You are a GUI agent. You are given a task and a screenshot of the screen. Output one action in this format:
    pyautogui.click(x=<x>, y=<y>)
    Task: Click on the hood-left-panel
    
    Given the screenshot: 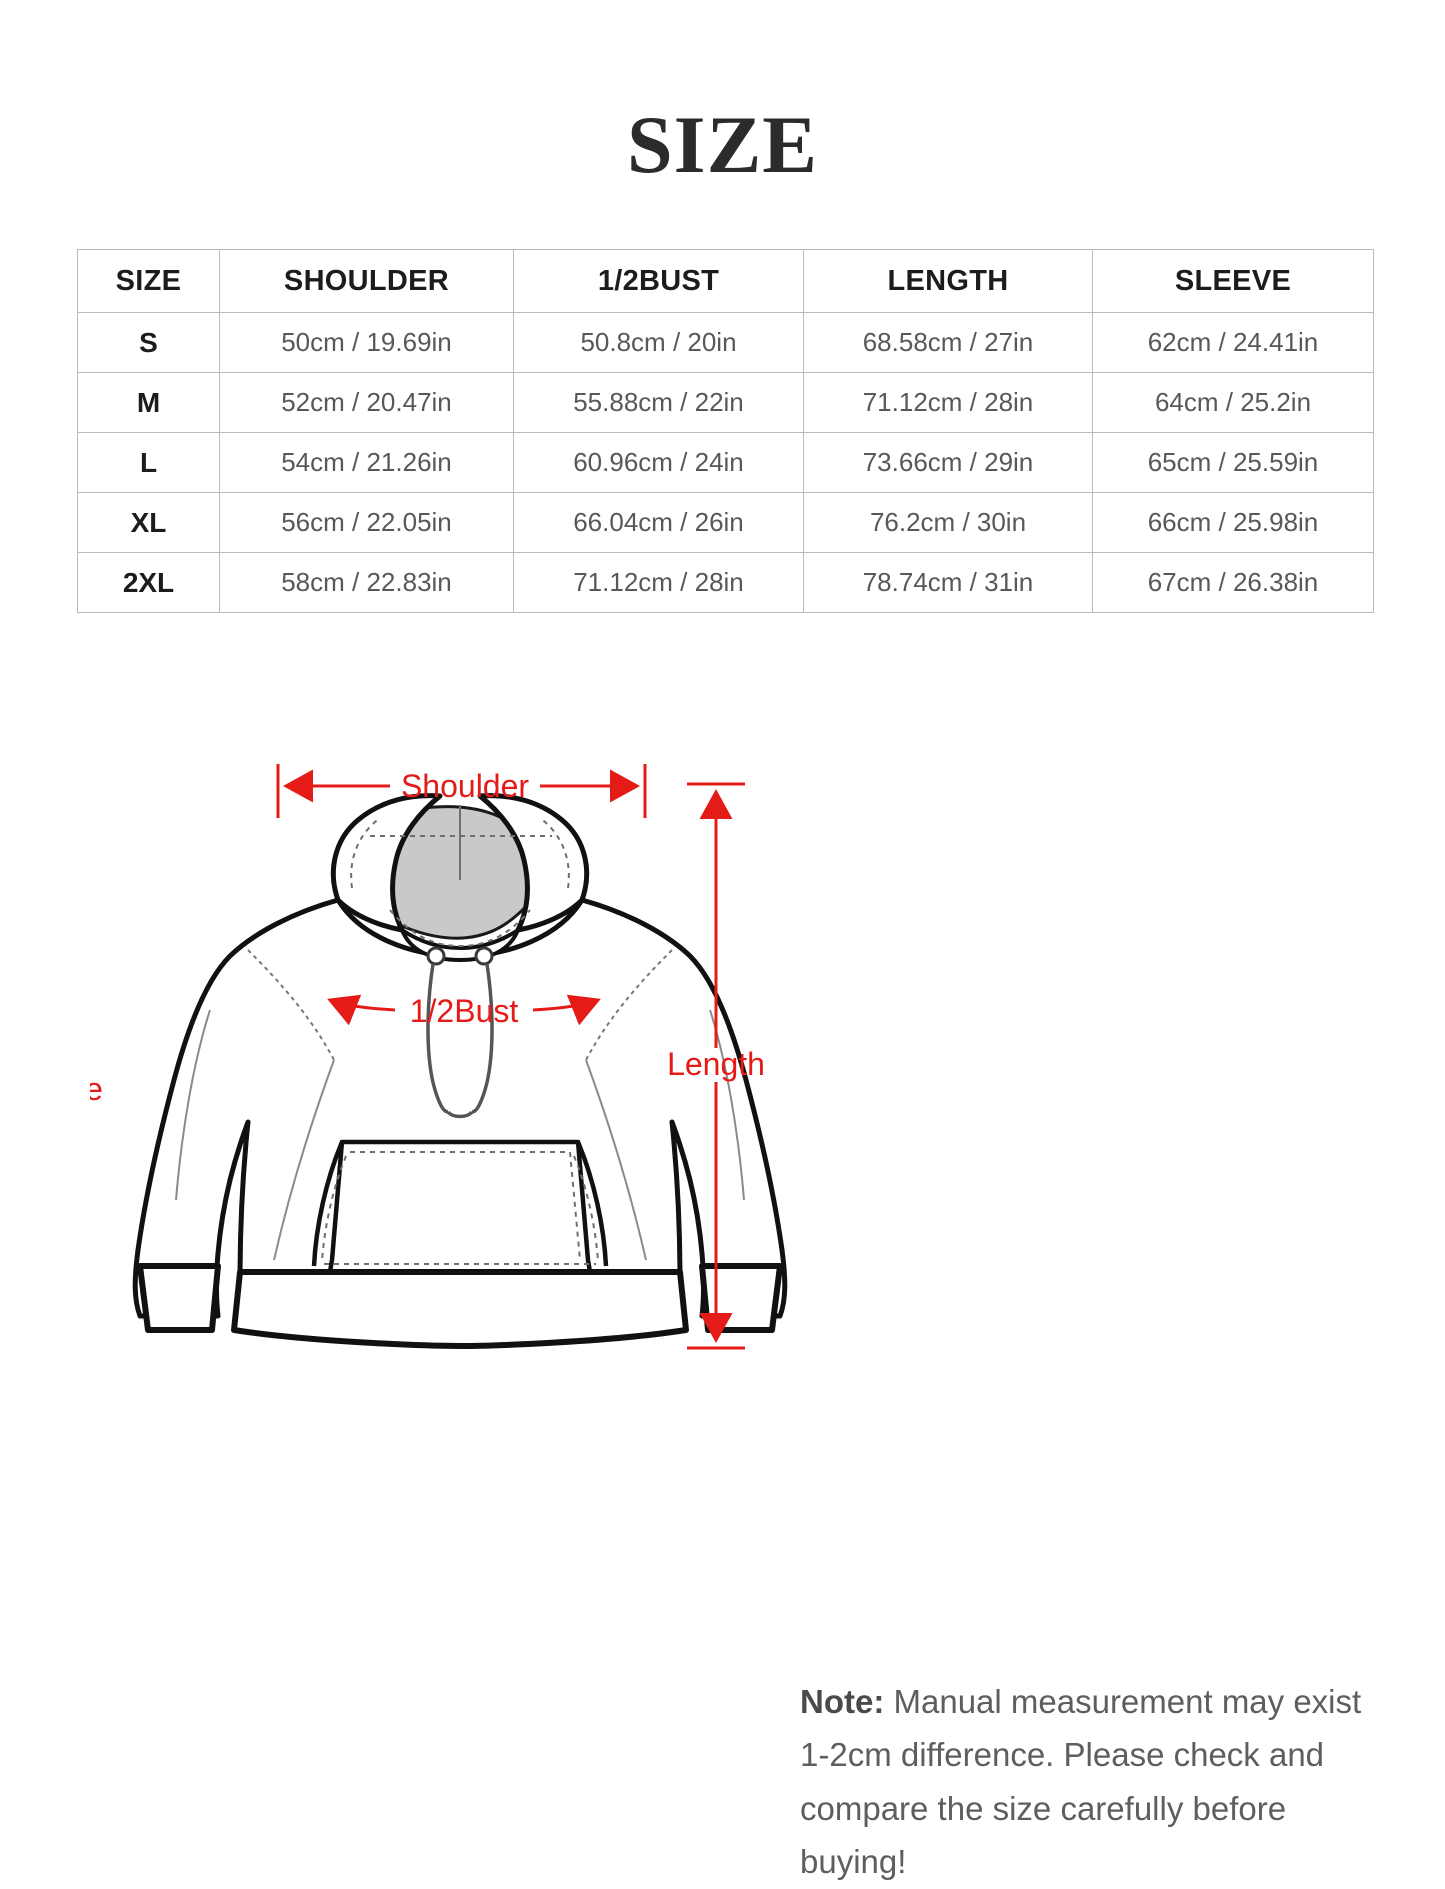 What is the action you would take?
    pyautogui.click(x=386, y=863)
    